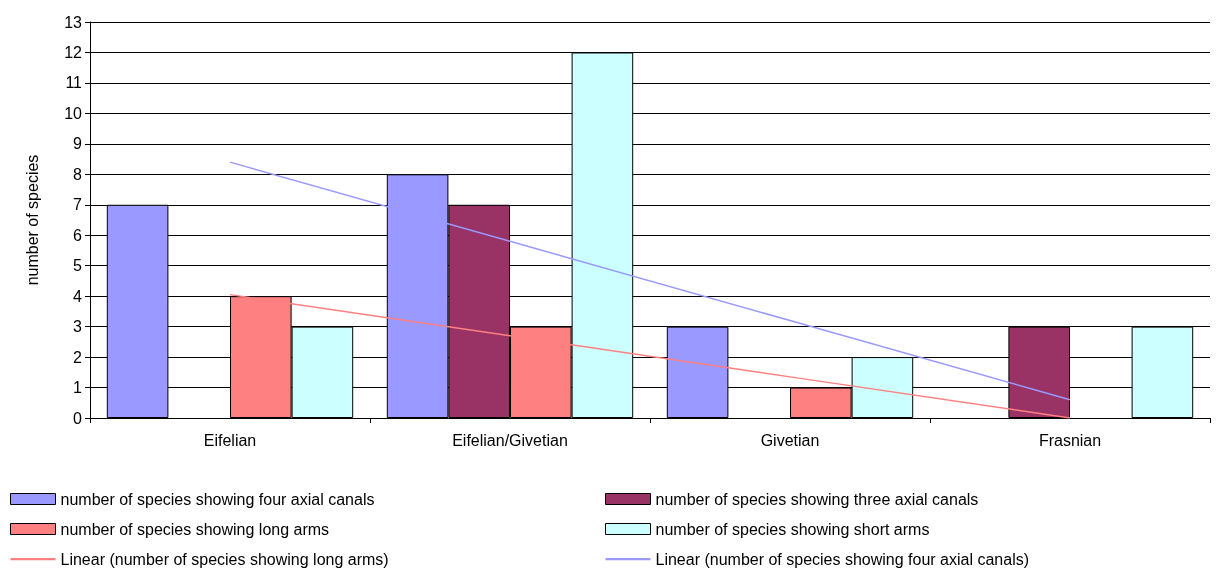  I want to click on x-tick-label: Eifelian/Givetian, so click(510, 440).